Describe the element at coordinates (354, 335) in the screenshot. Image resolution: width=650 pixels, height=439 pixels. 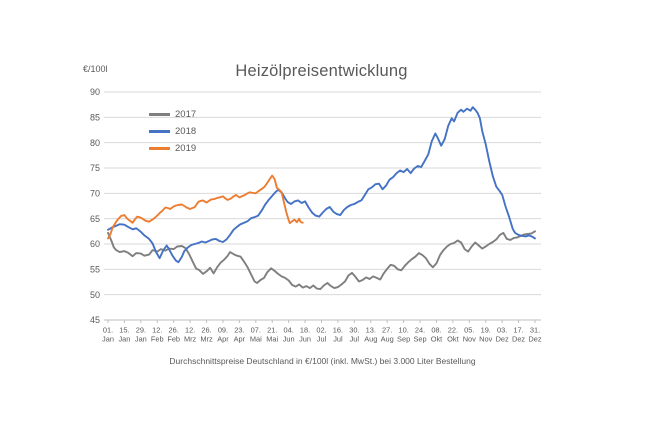
I see `x-tick-label-15: 30. Jul` at that location.